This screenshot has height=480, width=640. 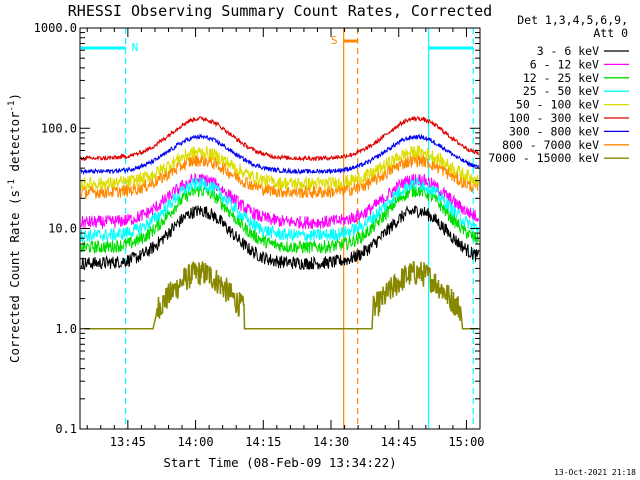 I want to click on legend-entry-label: 12 - 25 keV, so click(x=561, y=78).